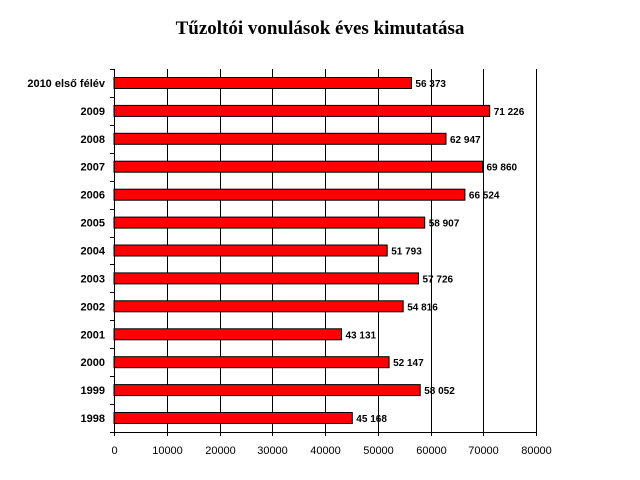 Image resolution: width=640 pixels, height=480 pixels. I want to click on x-tick-label: 70000, so click(483, 451).